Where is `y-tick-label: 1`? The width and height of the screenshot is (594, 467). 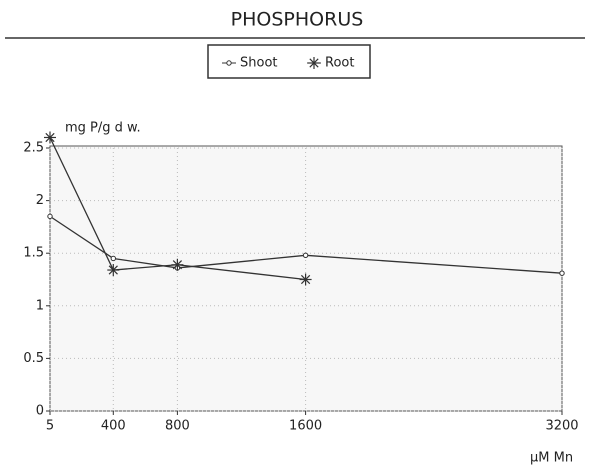
y-tick-label: 1 is located at coordinates (40, 305).